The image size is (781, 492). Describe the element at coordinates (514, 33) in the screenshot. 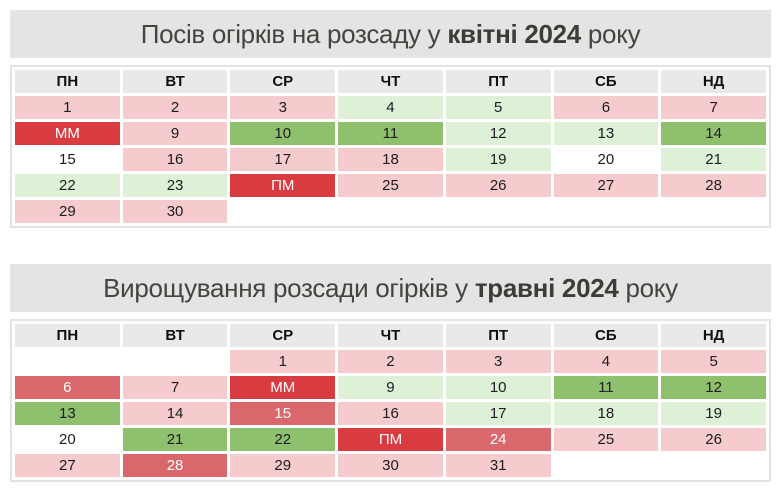

I see `title-month-year: квітні 2024` at that location.